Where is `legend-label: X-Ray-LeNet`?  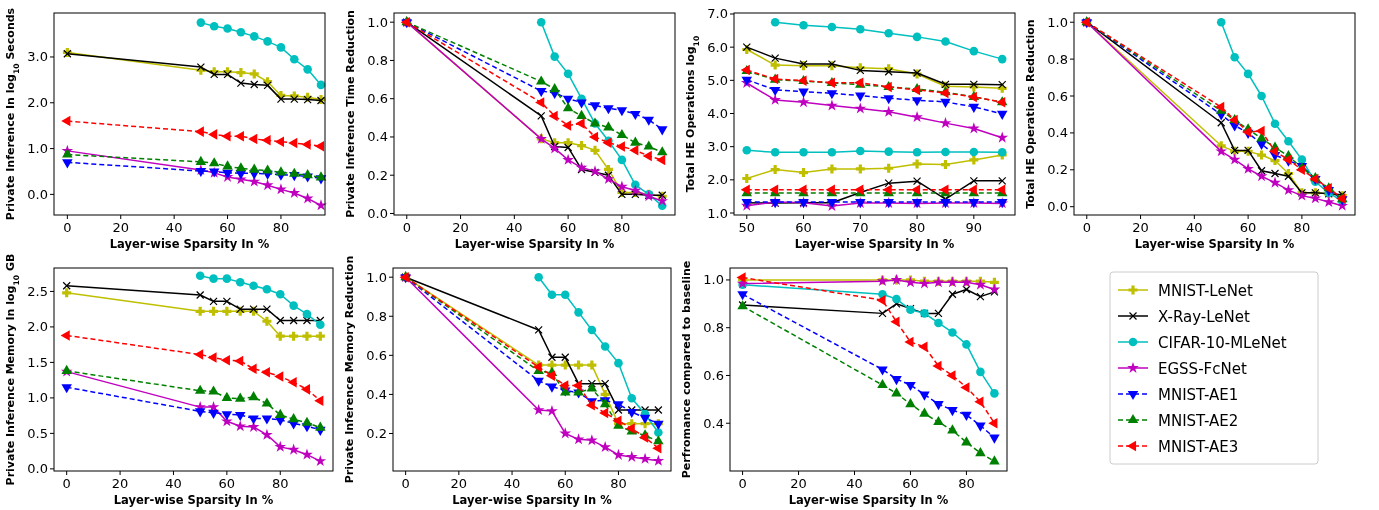
legend-label: X-Ray-LeNet is located at coordinates (1204, 316).